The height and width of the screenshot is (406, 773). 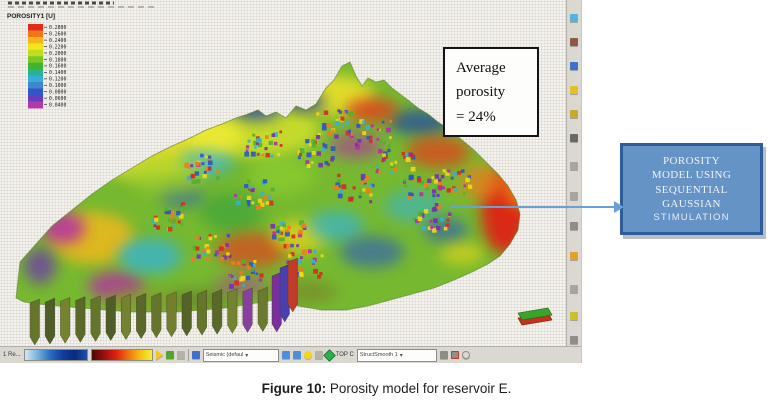 I want to click on heat-colorbar, so click(x=121, y=355).